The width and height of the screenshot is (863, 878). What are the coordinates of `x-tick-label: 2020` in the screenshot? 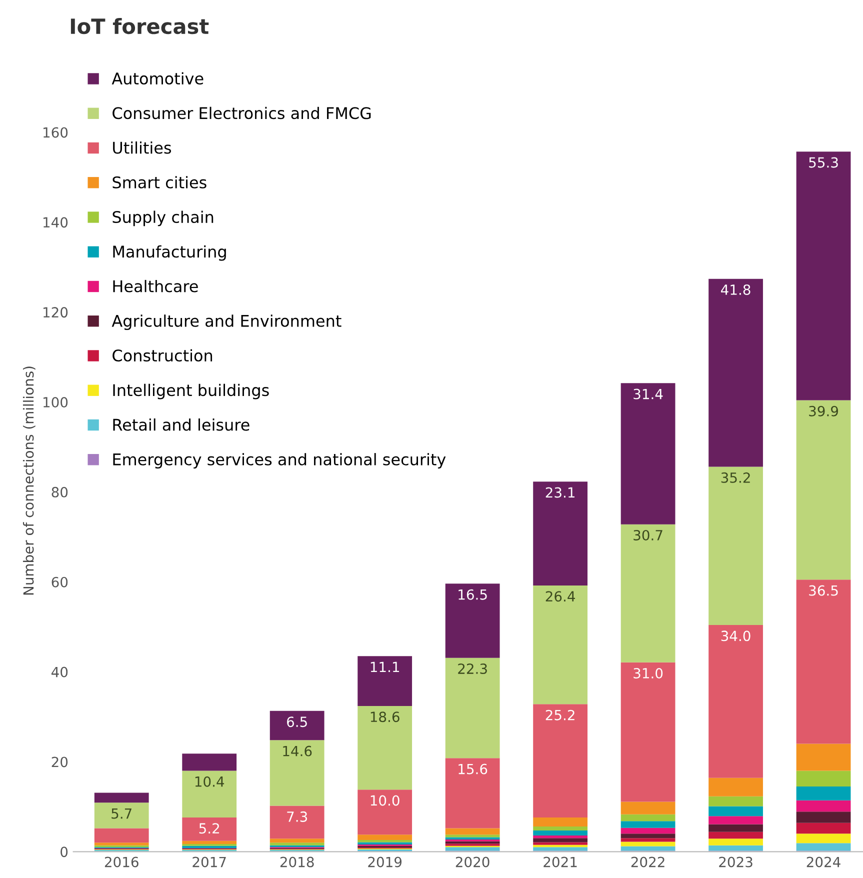 It's located at (473, 862).